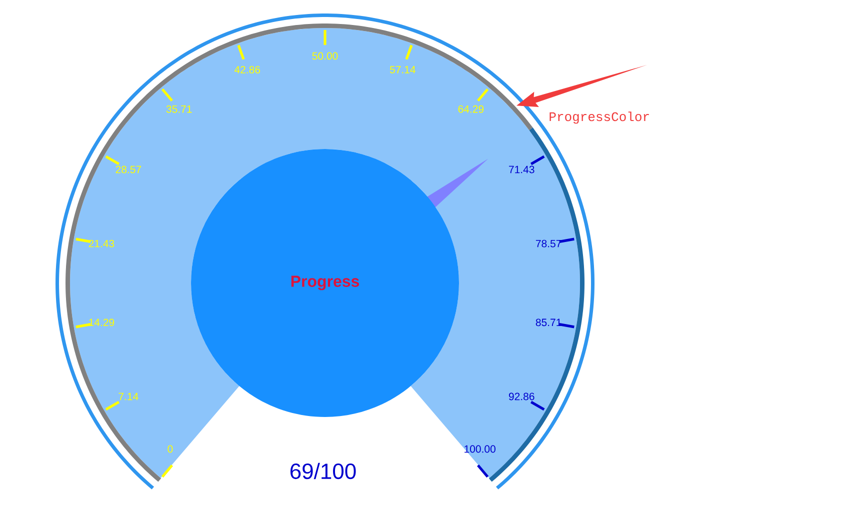 This screenshot has width=859, height=532. I want to click on text: 64.29, so click(471, 109).